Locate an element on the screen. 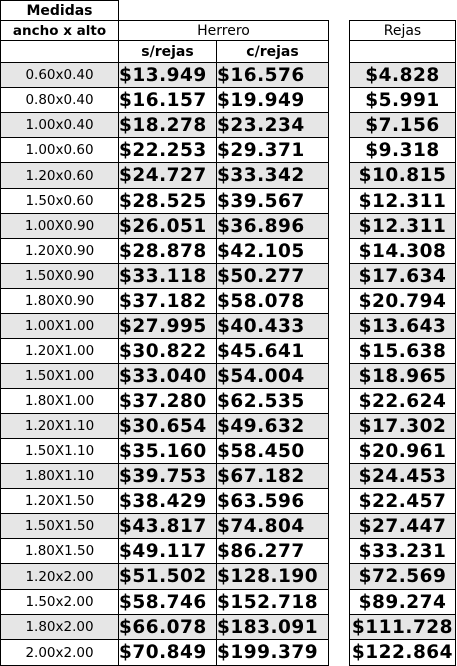 This screenshot has width=457, height=666. size-cell: 1.50X1.00 is located at coordinates (59, 376).